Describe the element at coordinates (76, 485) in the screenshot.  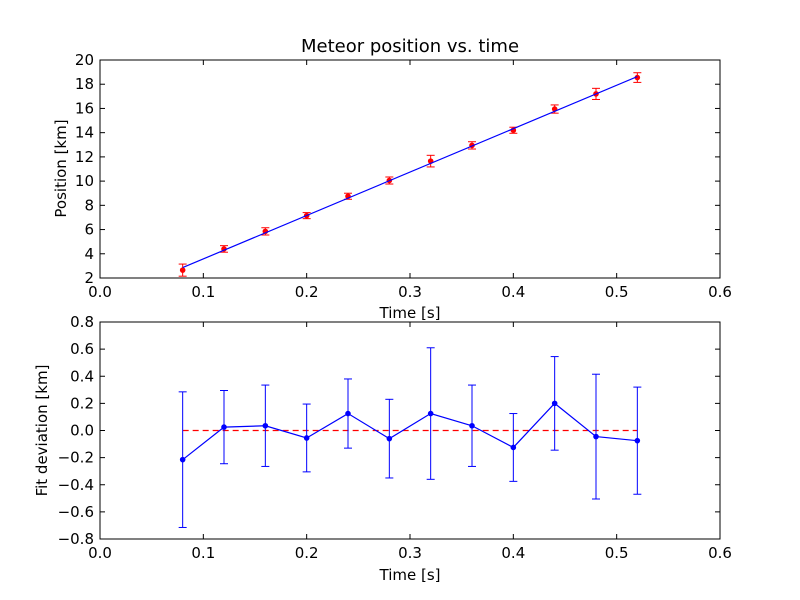
I see `y-tick-label: −0.4` at that location.